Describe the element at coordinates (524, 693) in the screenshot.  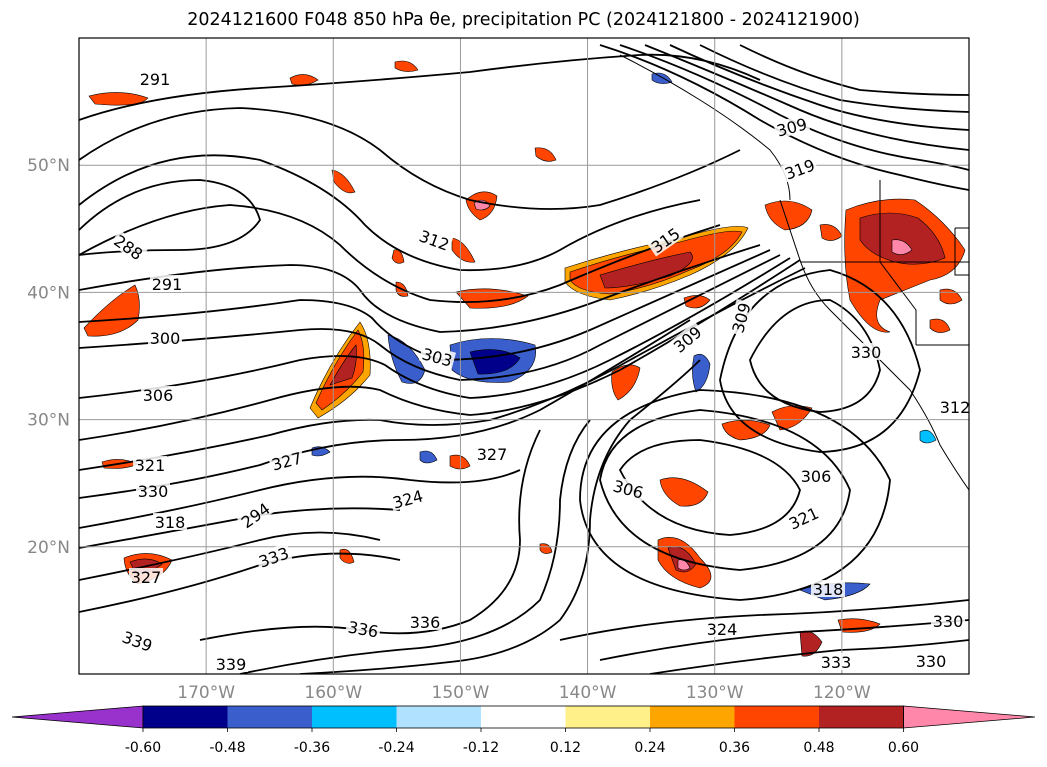
I see `longitude-labels: 170°W 160°W 150°W 140°W 130°W 120°W` at that location.